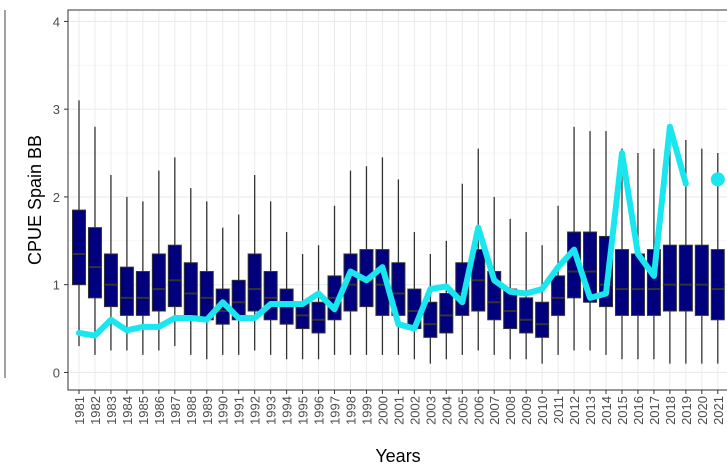 The height and width of the screenshot is (467, 727). I want to click on y-tick-label: 0, so click(56, 372).